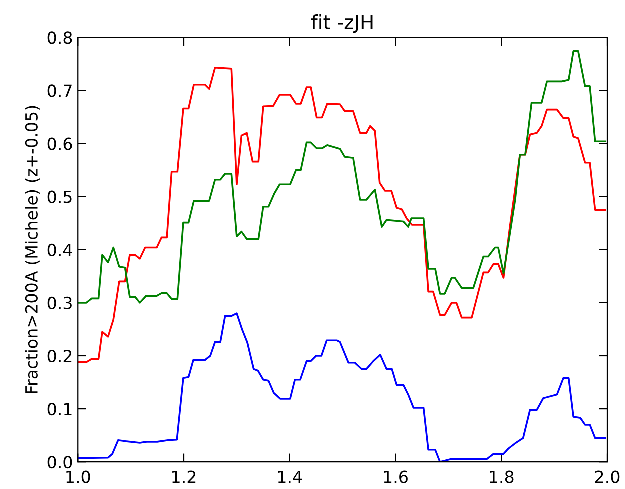 The width and height of the screenshot is (625, 489). I want to click on chart-title: fit -zJH, so click(342, 24).